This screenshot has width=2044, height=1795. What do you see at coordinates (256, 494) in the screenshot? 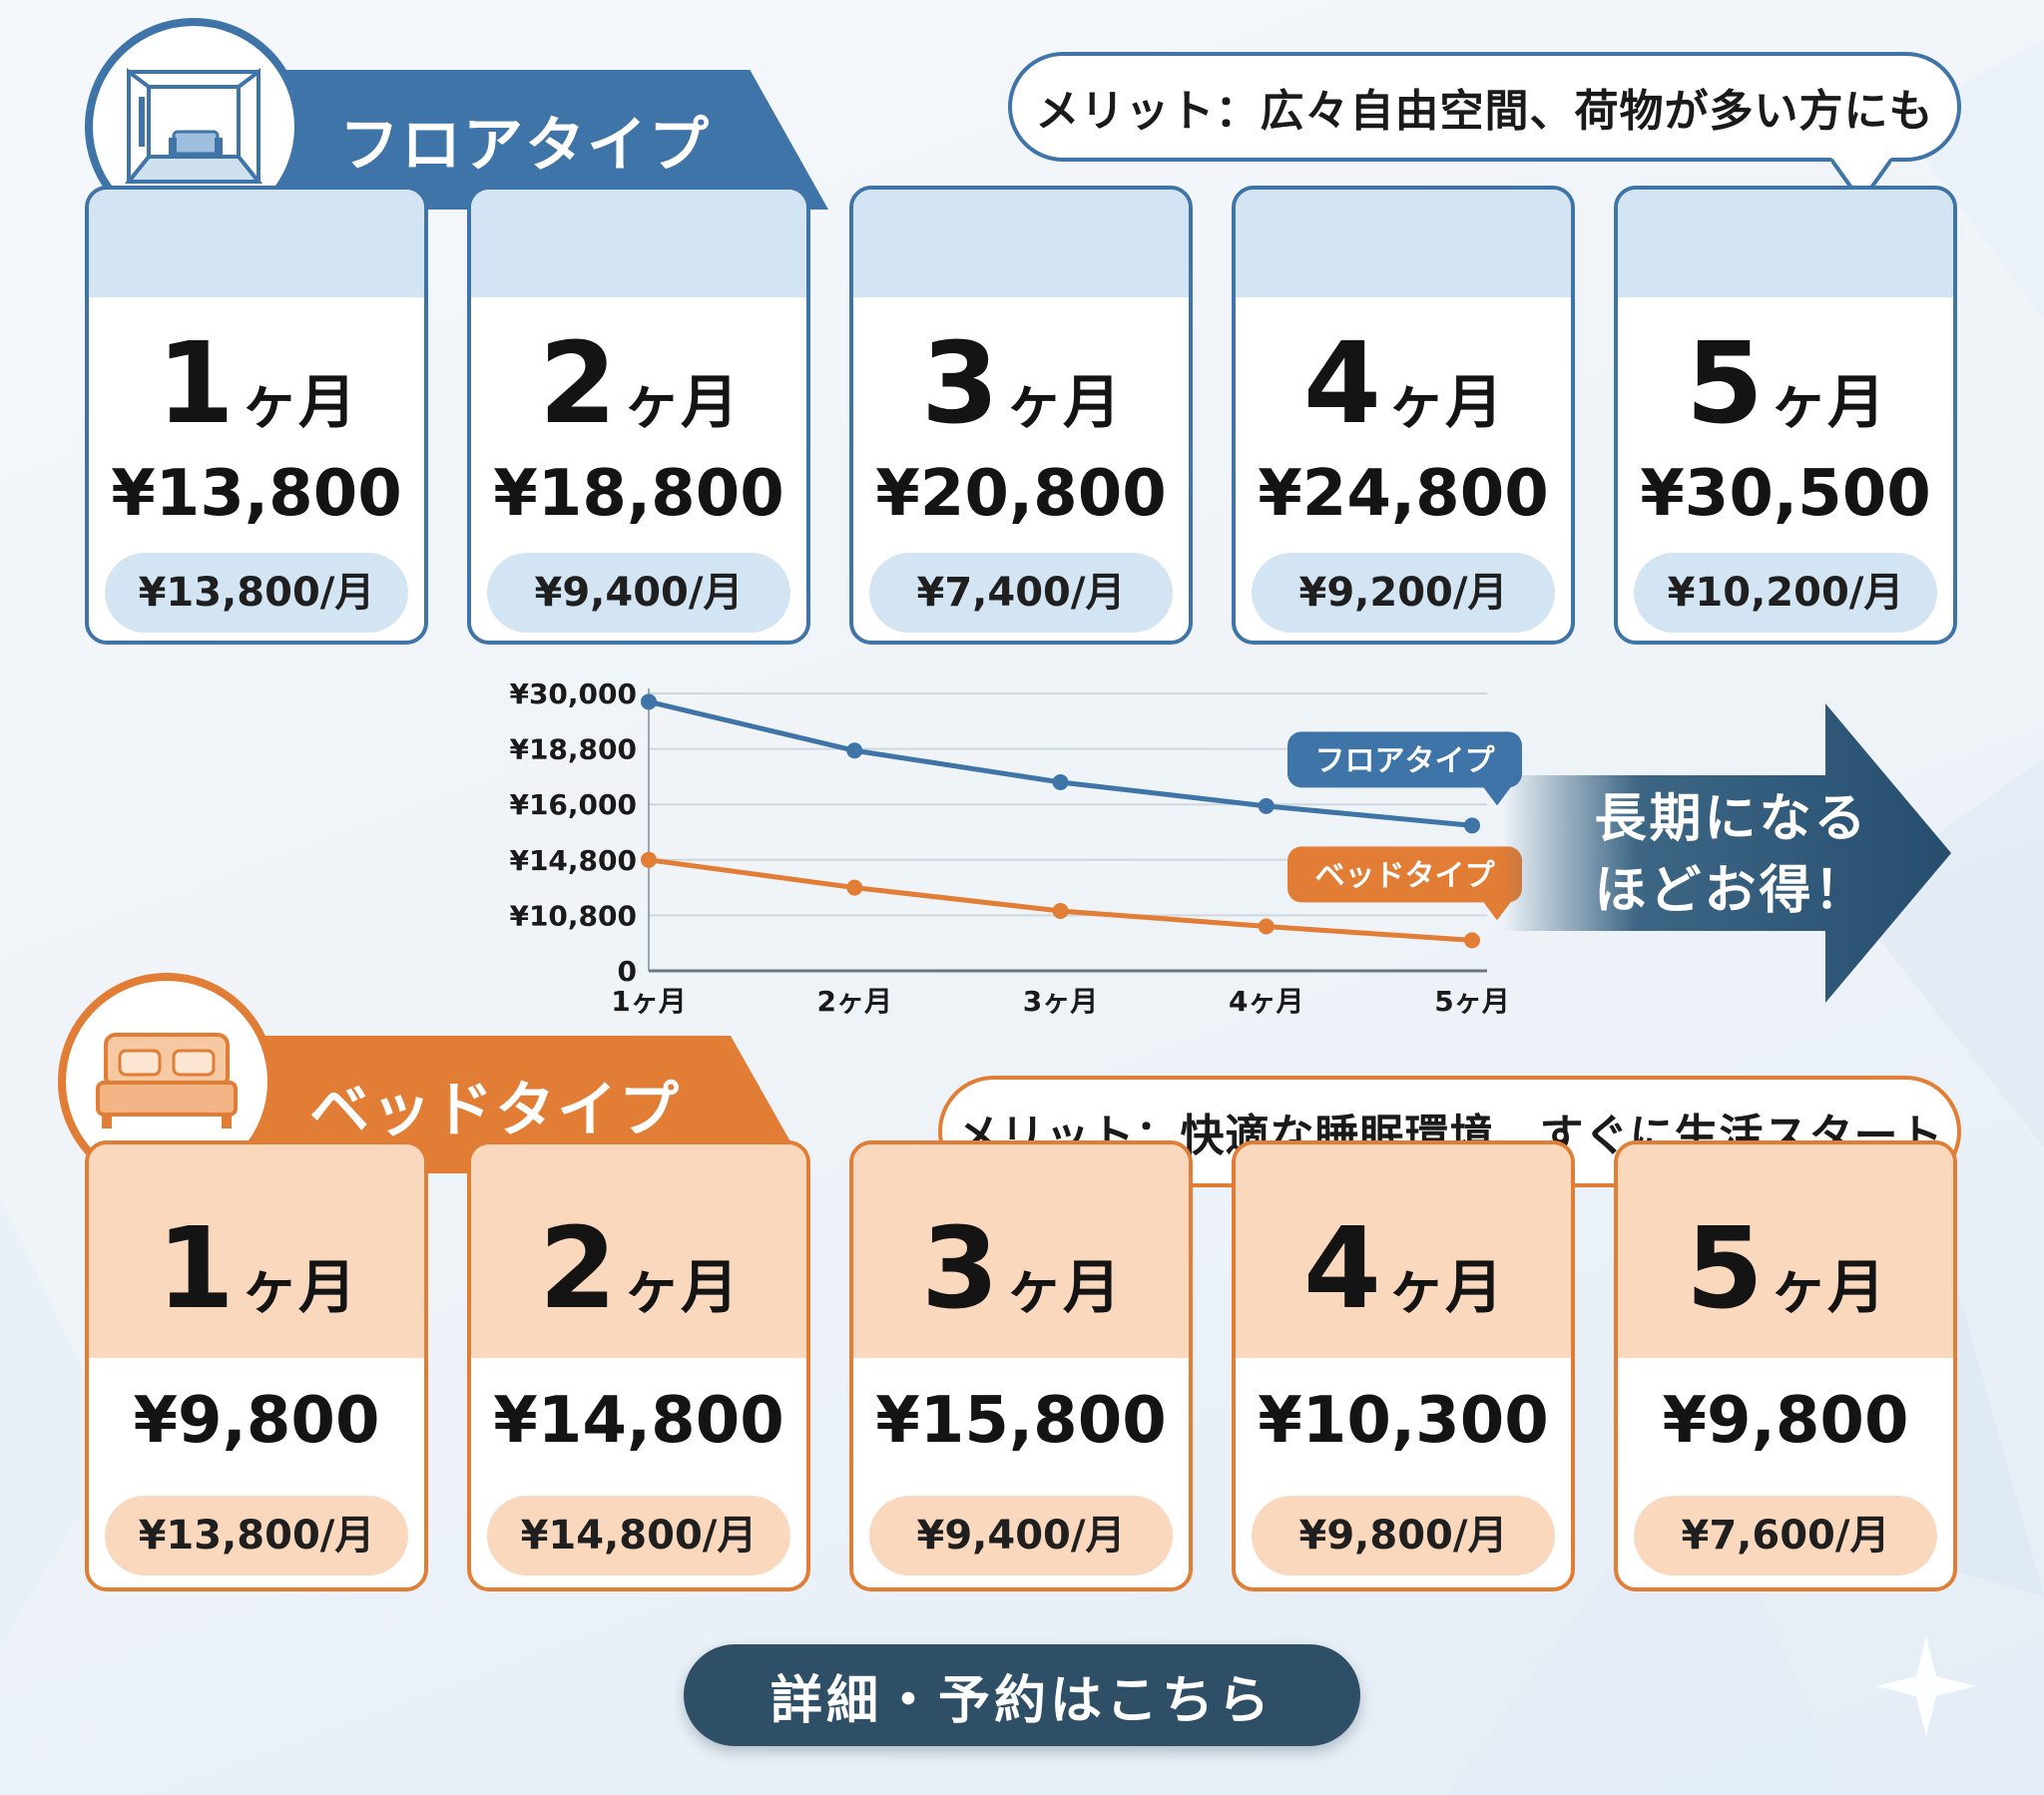
I see `plan-total-price: ¥13,800` at bounding box center [256, 494].